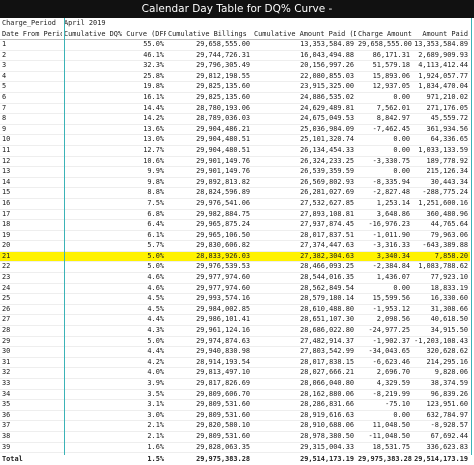 The image size is (474, 465). I want to click on table-cell: 24,886,535.02, so click(304, 98).